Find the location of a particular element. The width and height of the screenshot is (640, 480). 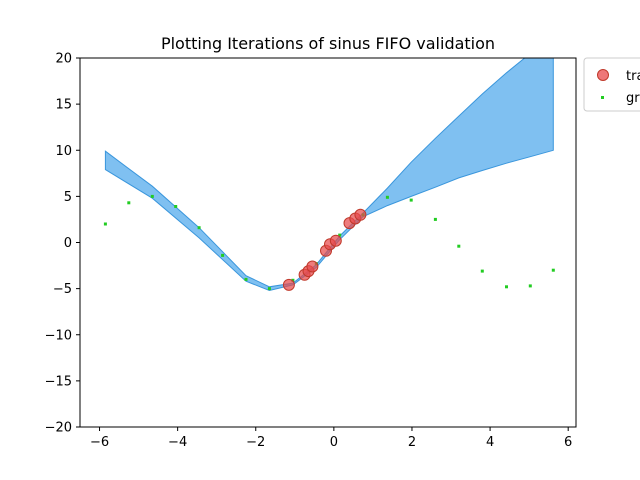

y-tick-label: −20 is located at coordinates (58, 428).